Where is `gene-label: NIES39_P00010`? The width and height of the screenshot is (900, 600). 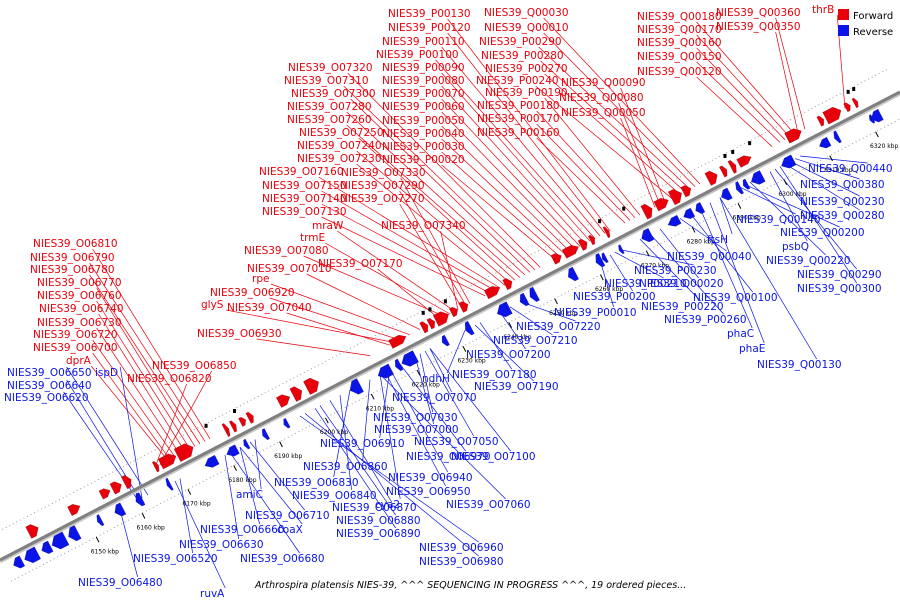
gene-label: NIES39_P00010 is located at coordinates (595, 313).